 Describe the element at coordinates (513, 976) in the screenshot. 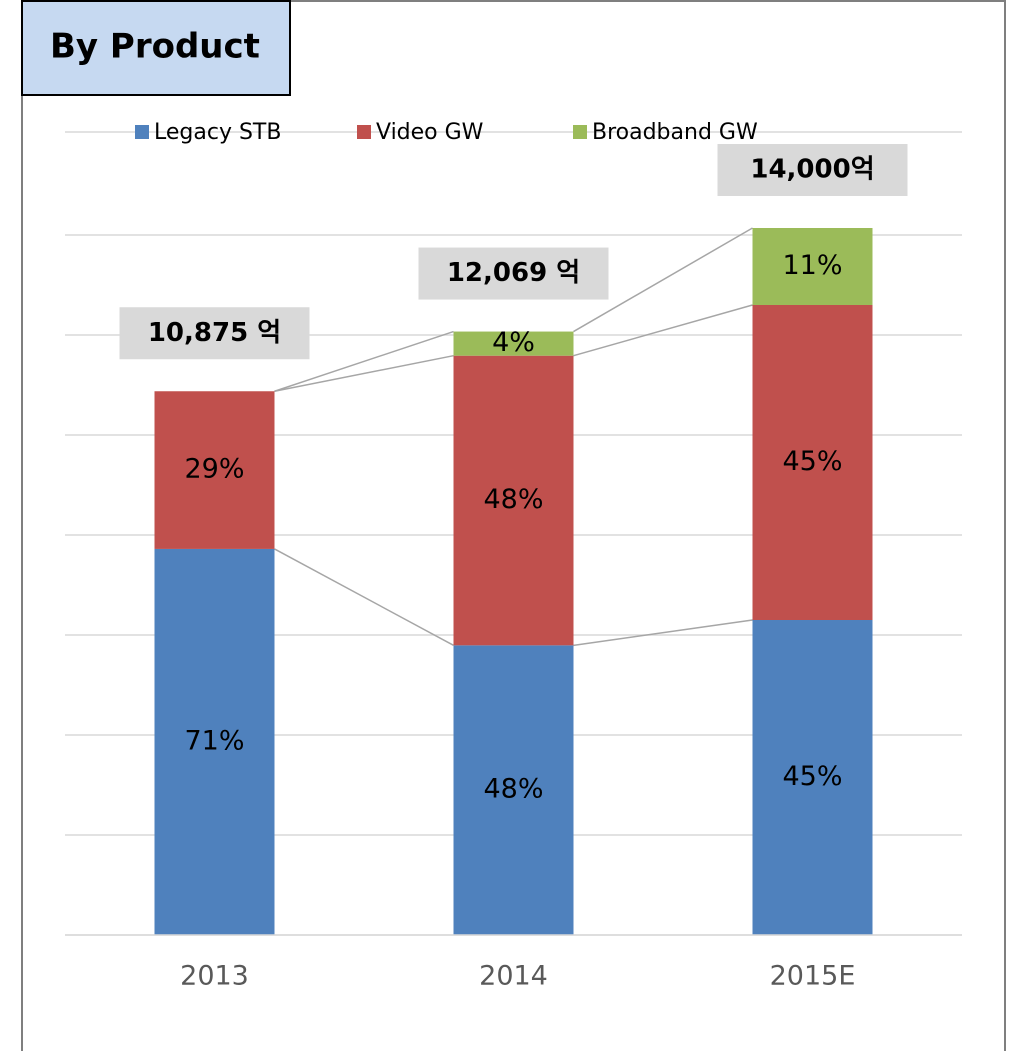

I see `x-tick-label: 2014` at that location.